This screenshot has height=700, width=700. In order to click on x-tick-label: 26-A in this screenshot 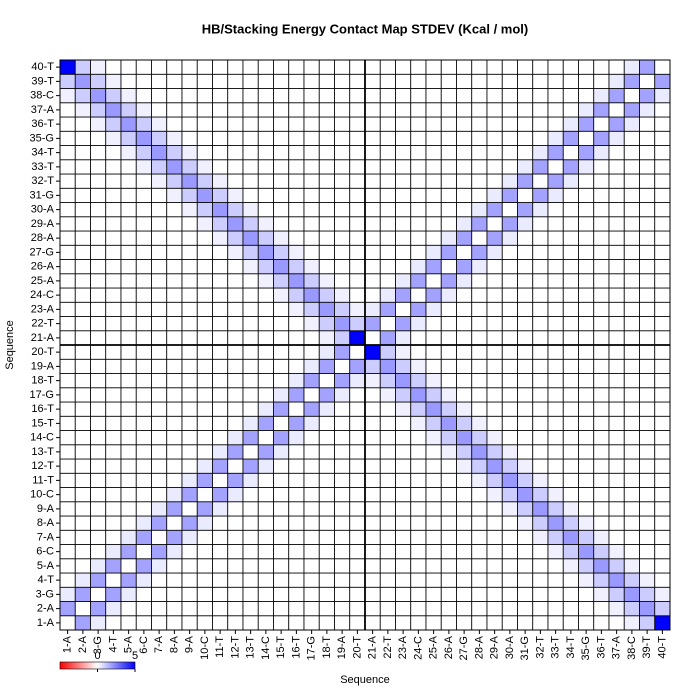, I will do `click(449, 647)`.